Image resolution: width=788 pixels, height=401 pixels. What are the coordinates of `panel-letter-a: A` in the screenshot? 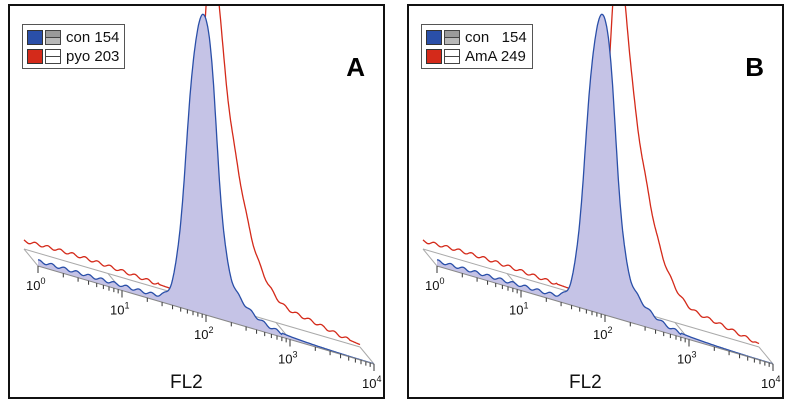 It's located at (355, 67).